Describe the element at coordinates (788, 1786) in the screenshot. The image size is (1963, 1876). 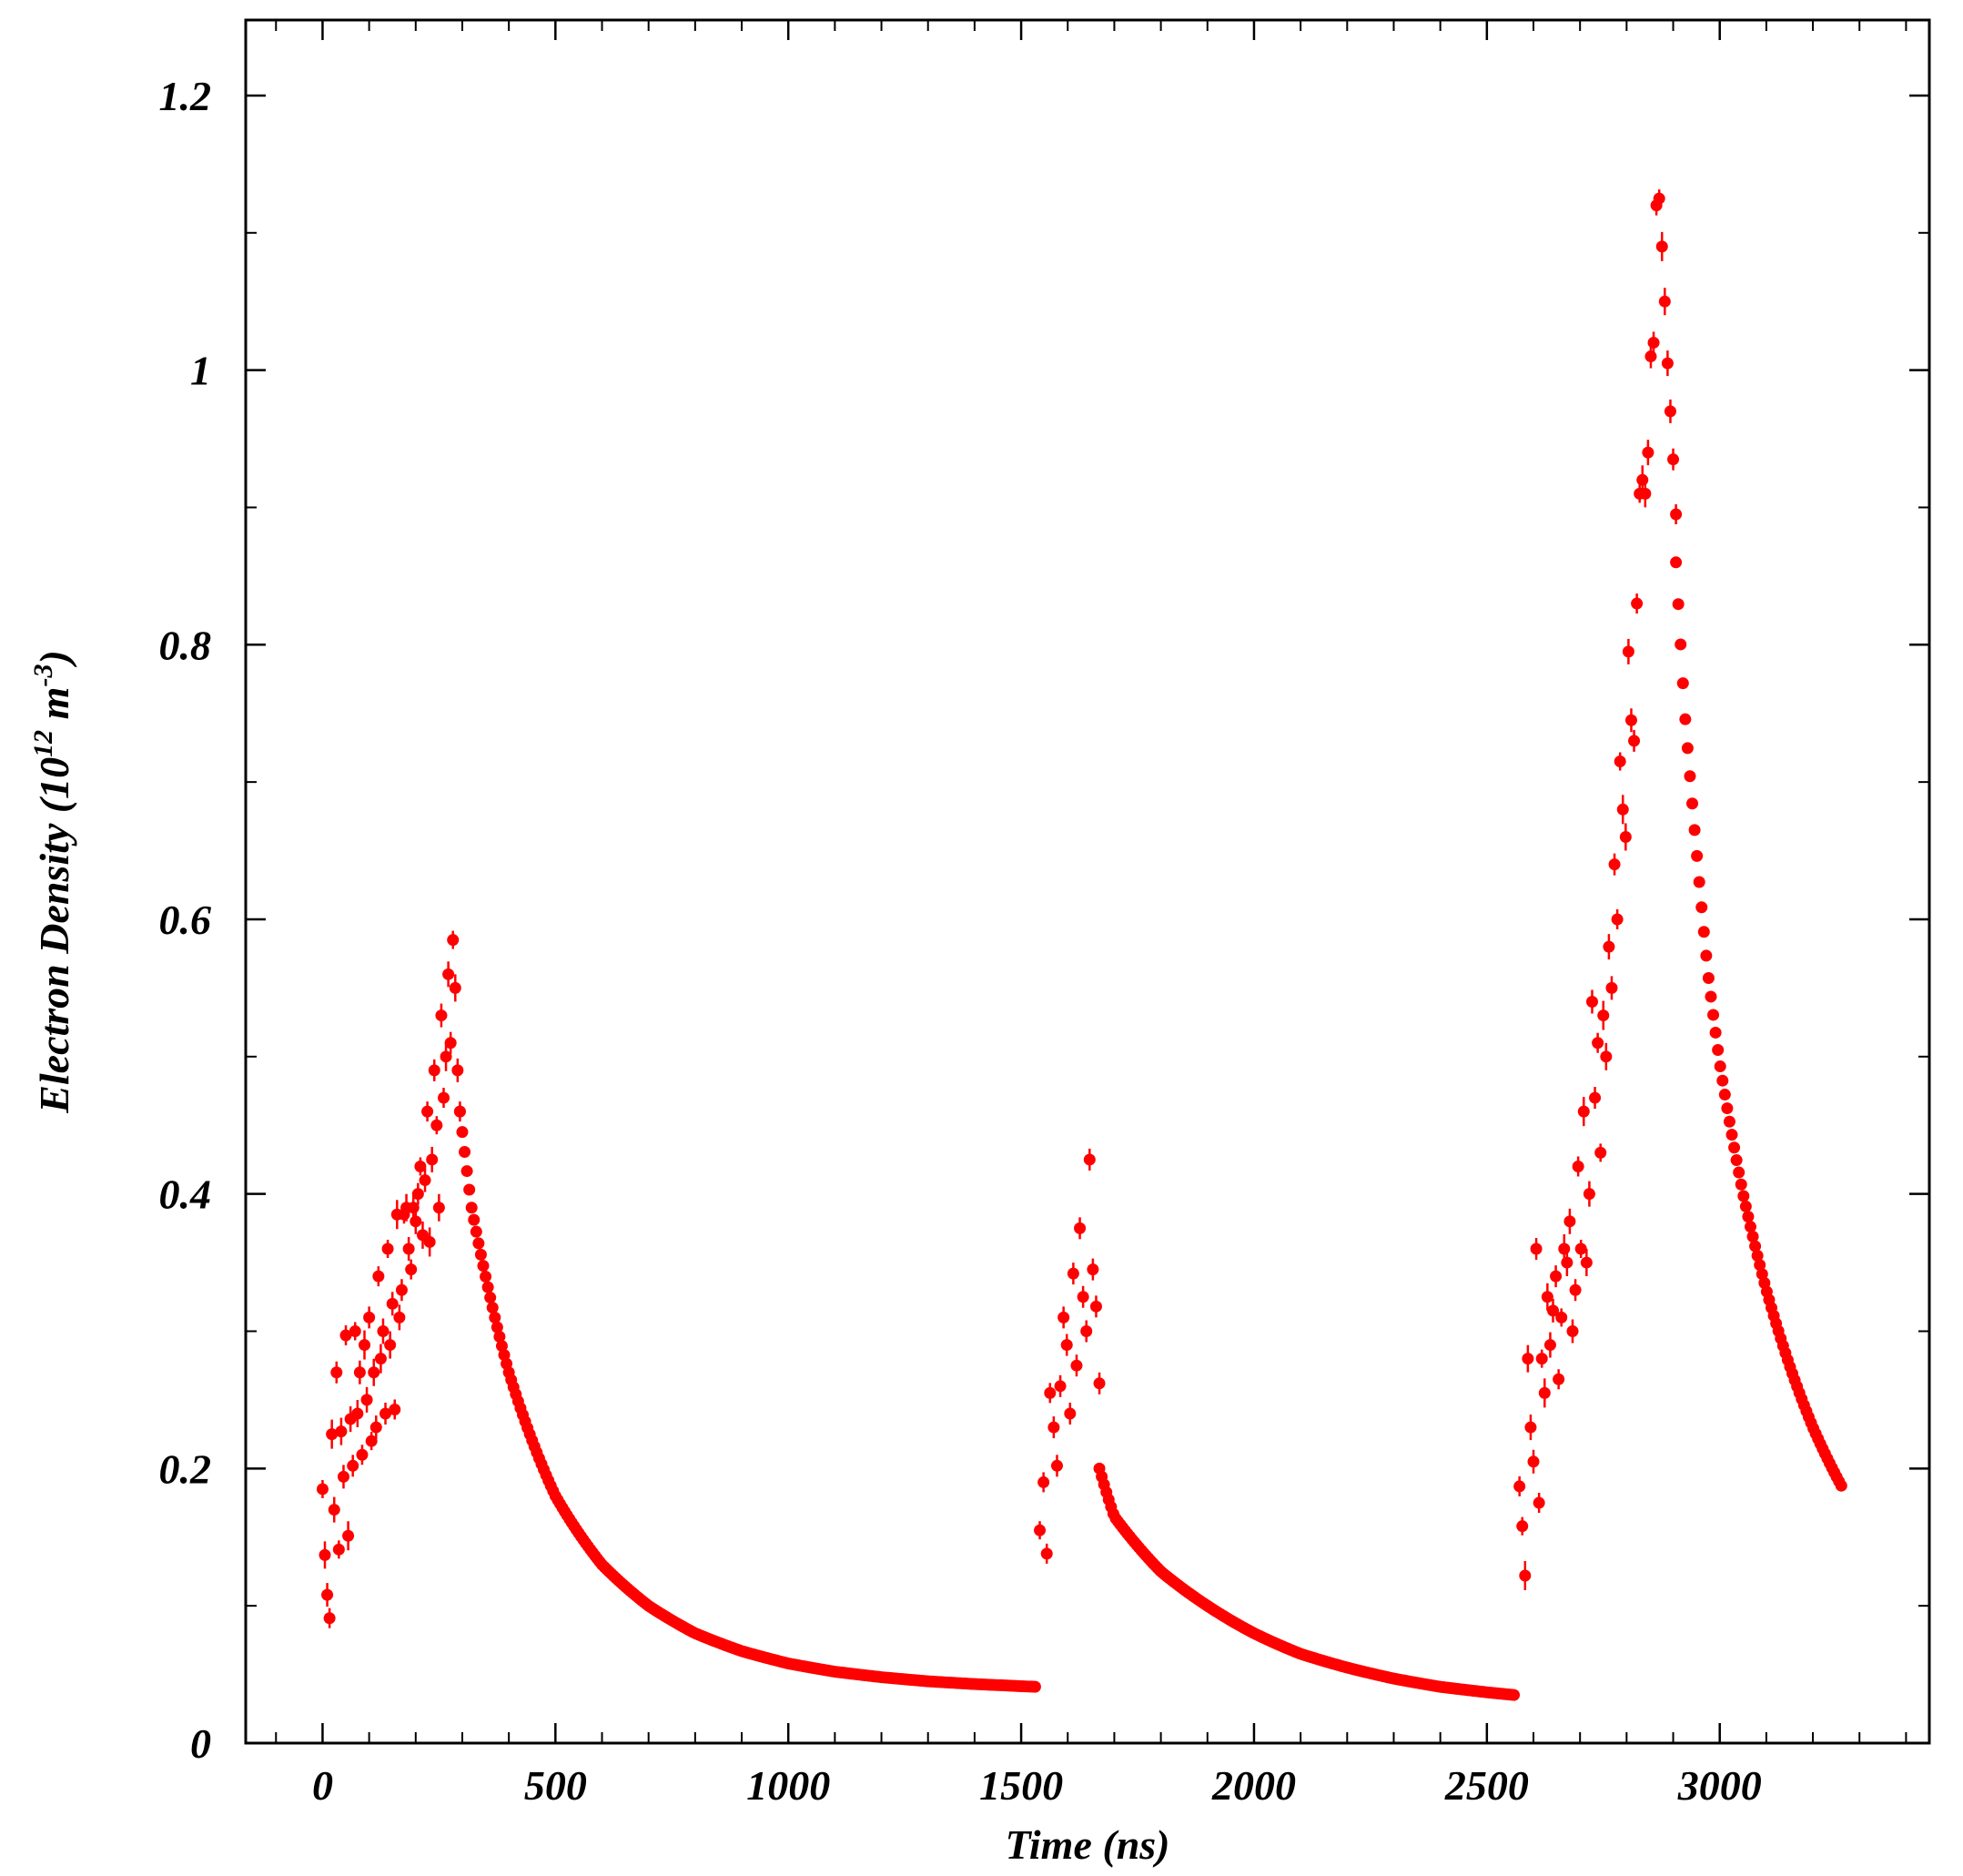
I see `x-tick-label: 1000` at that location.